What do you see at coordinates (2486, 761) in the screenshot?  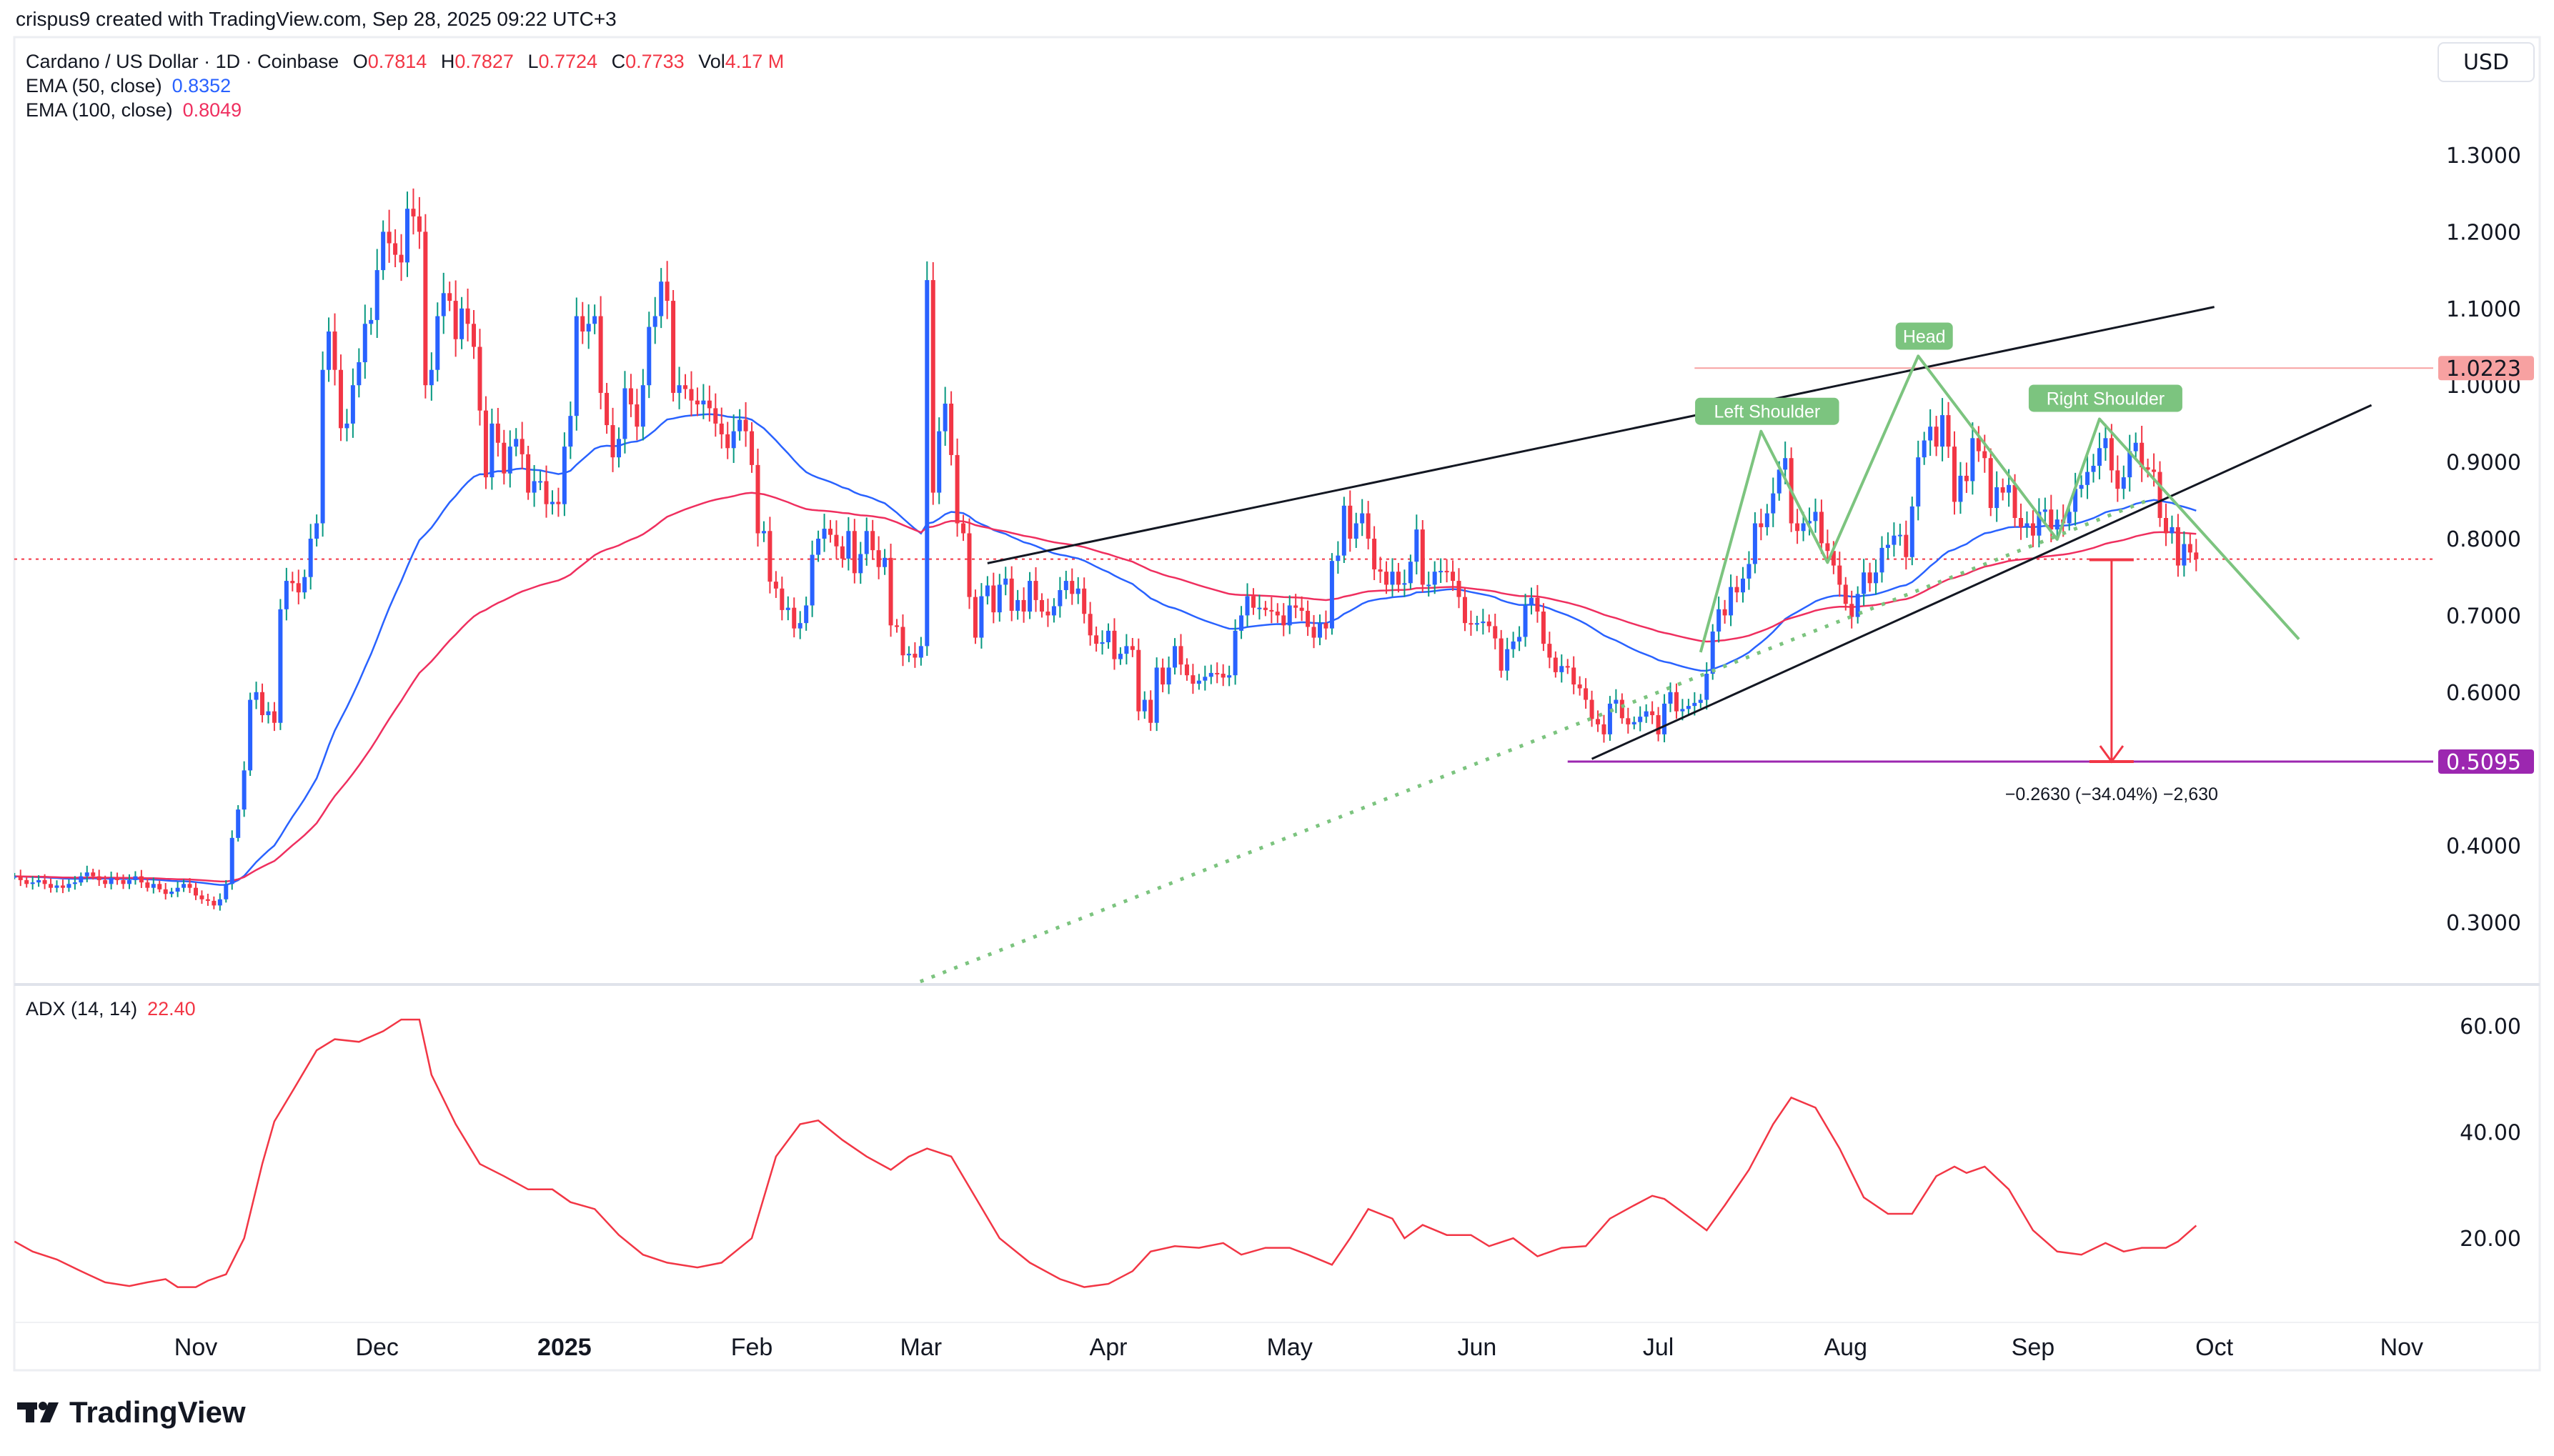 I see `price-badge-box` at bounding box center [2486, 761].